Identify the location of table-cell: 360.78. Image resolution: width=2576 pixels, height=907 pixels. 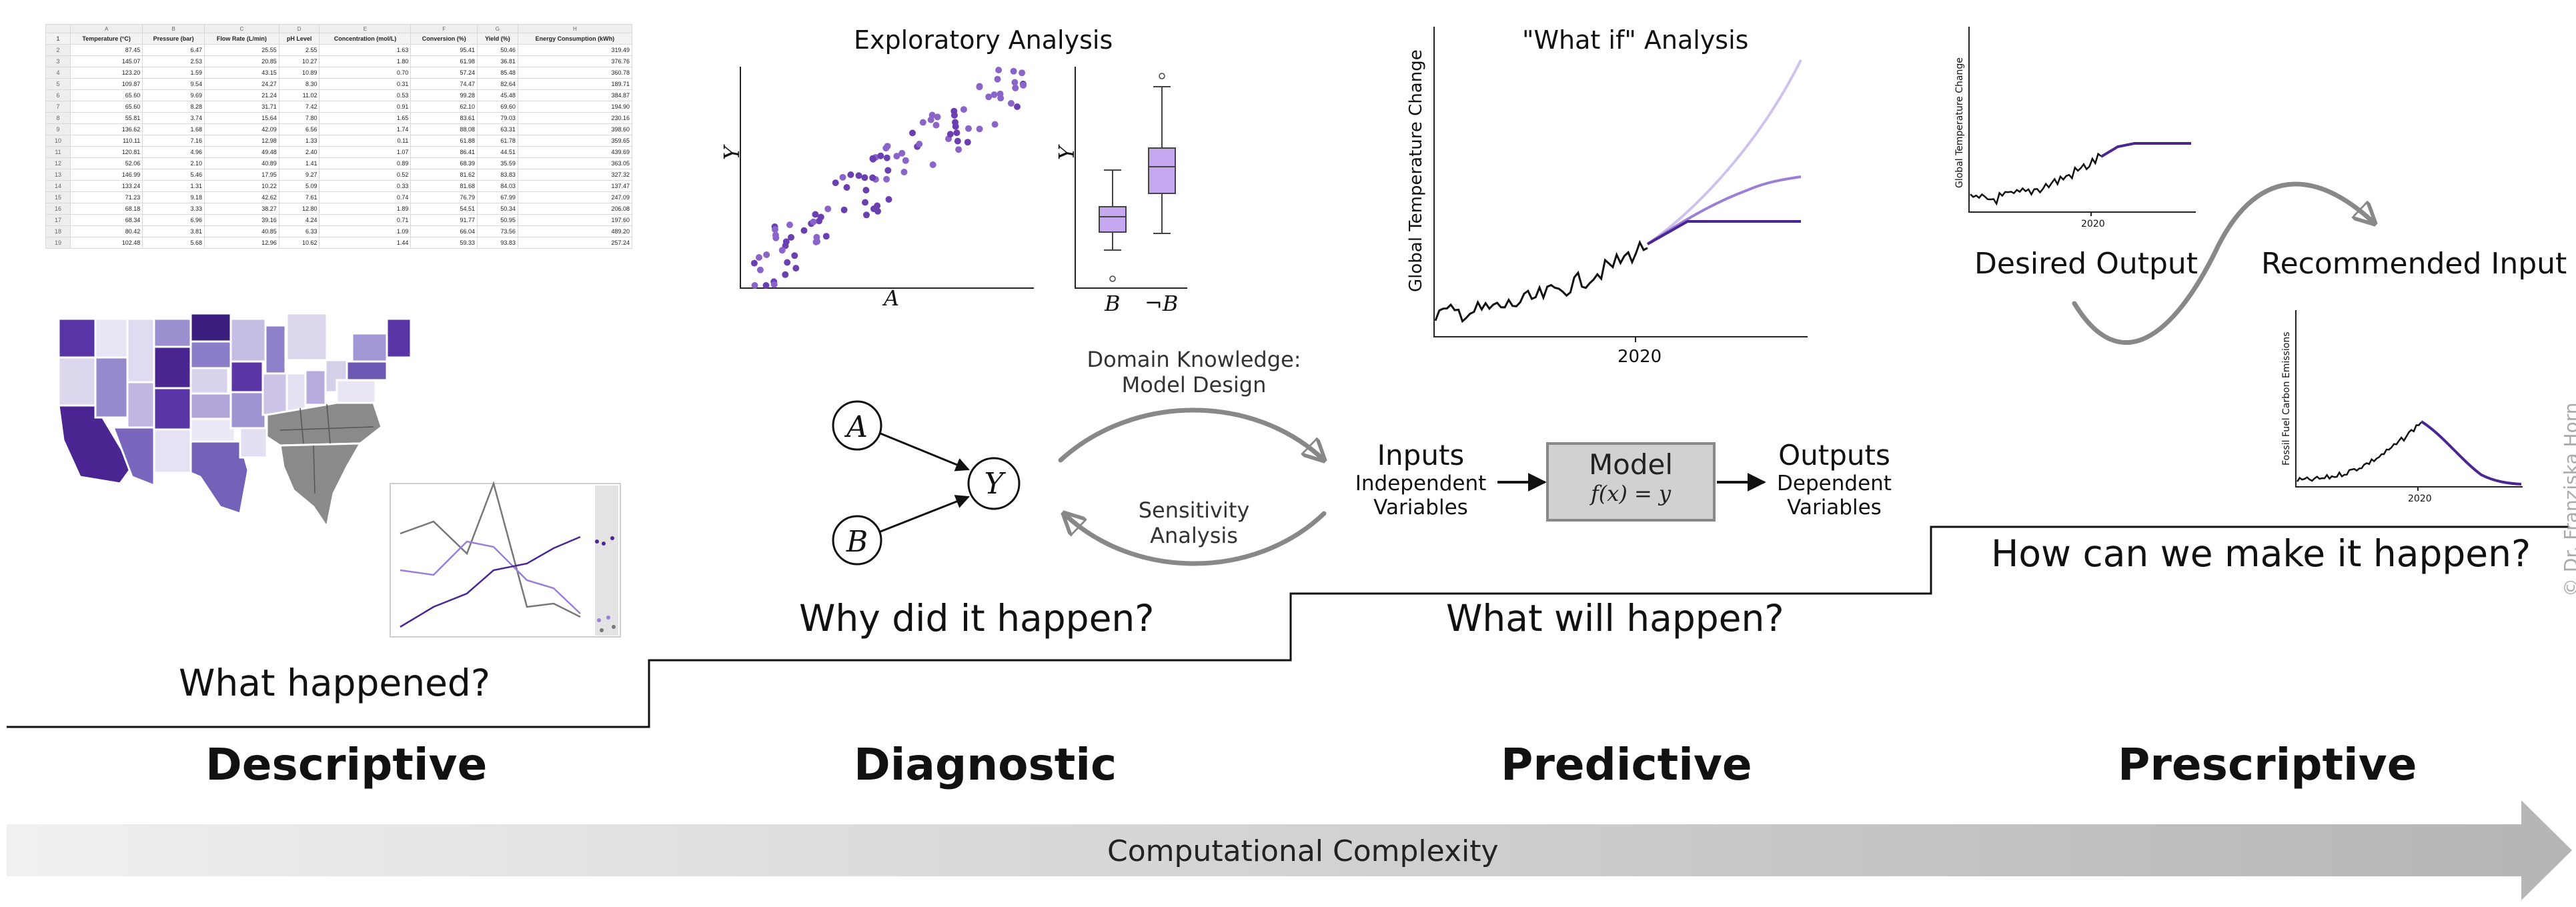
(575, 73).